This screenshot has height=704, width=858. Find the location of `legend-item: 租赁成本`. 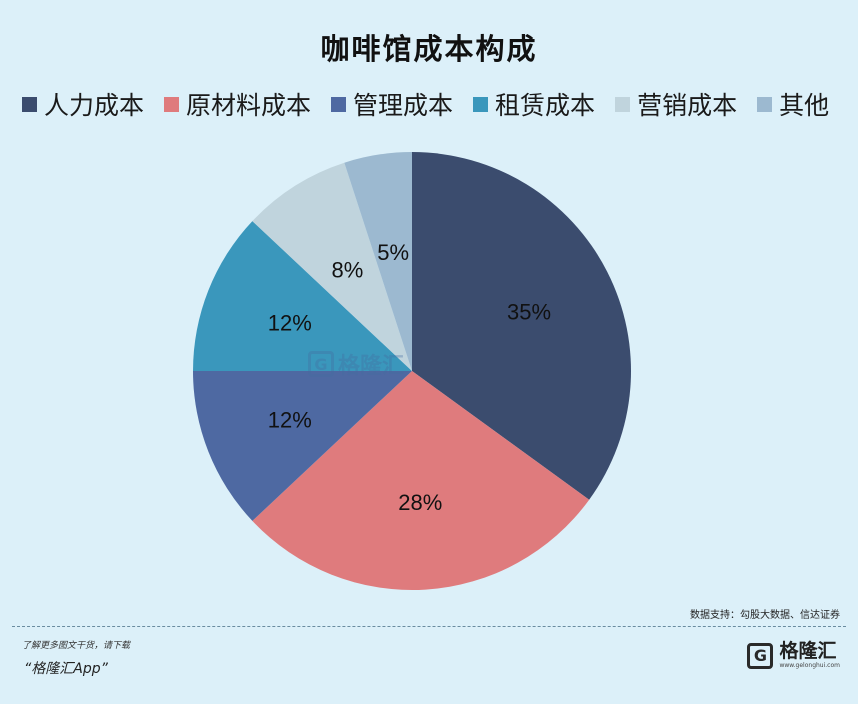

legend-item: 租赁成本 is located at coordinates (534, 104).